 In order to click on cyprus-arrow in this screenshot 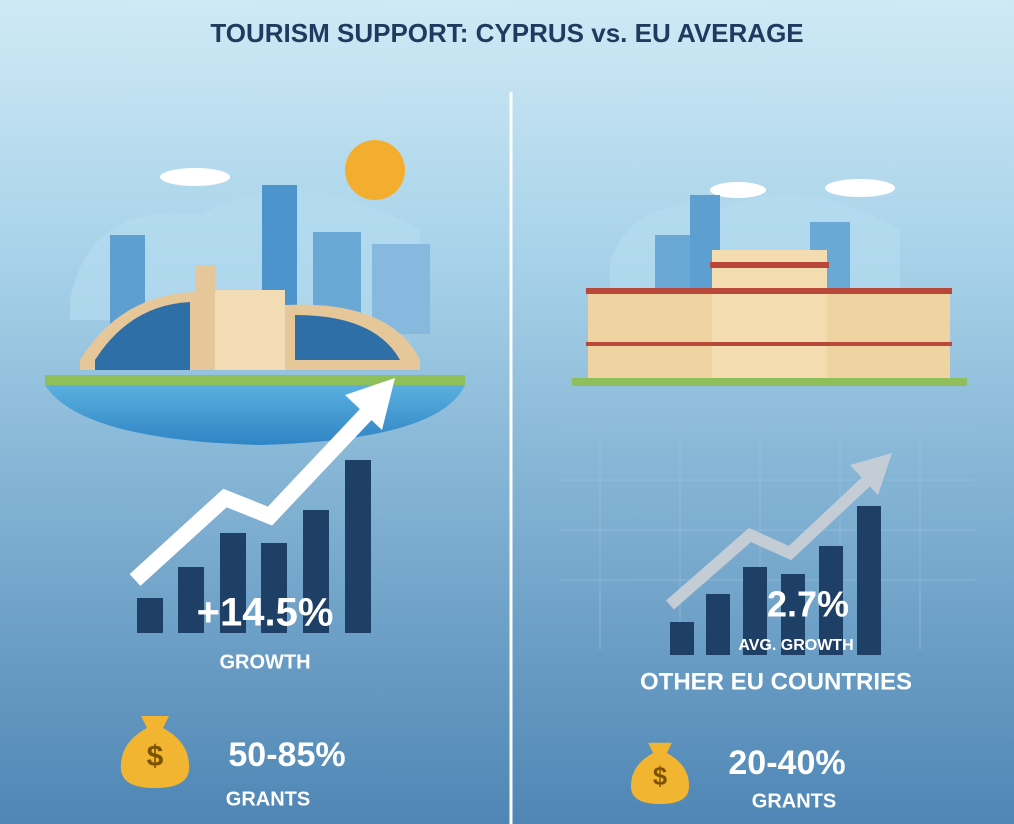, I will do `click(262, 482)`.